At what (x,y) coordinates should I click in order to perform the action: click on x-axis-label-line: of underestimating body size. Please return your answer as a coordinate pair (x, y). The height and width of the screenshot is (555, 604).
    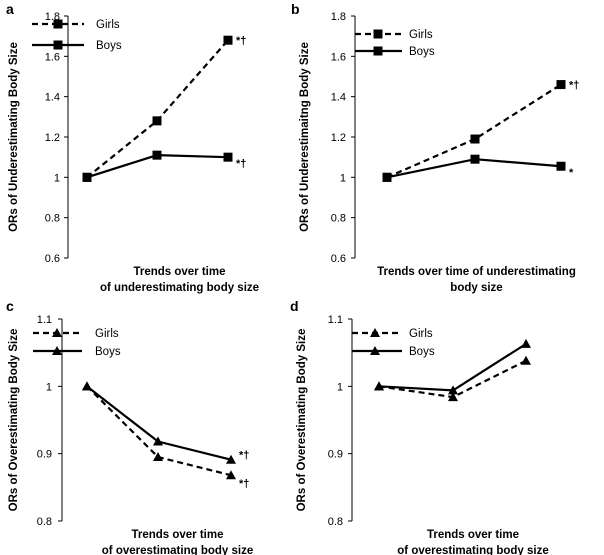
    Looking at the image, I should click on (179, 288).